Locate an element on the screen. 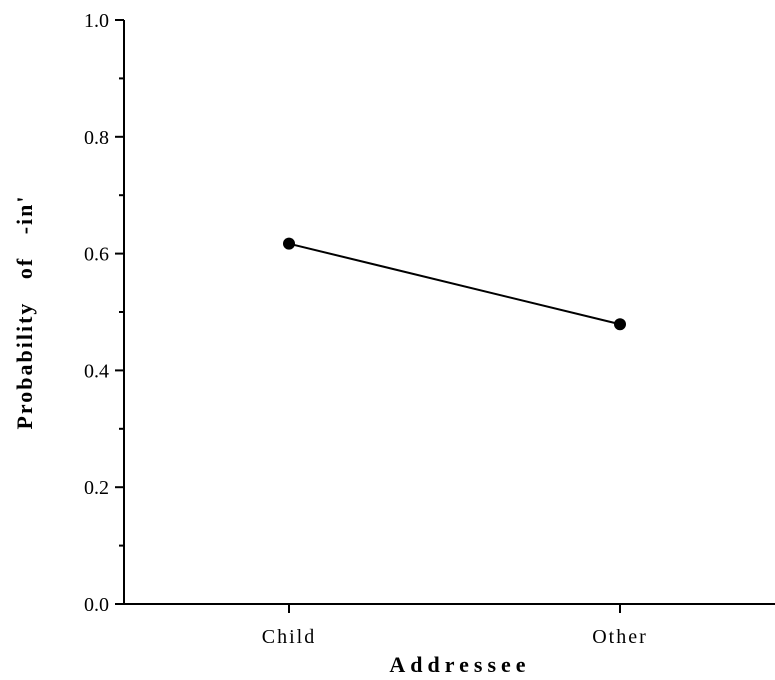 Image resolution: width=775 pixels, height=680 pixels. series is located at coordinates (454, 284).